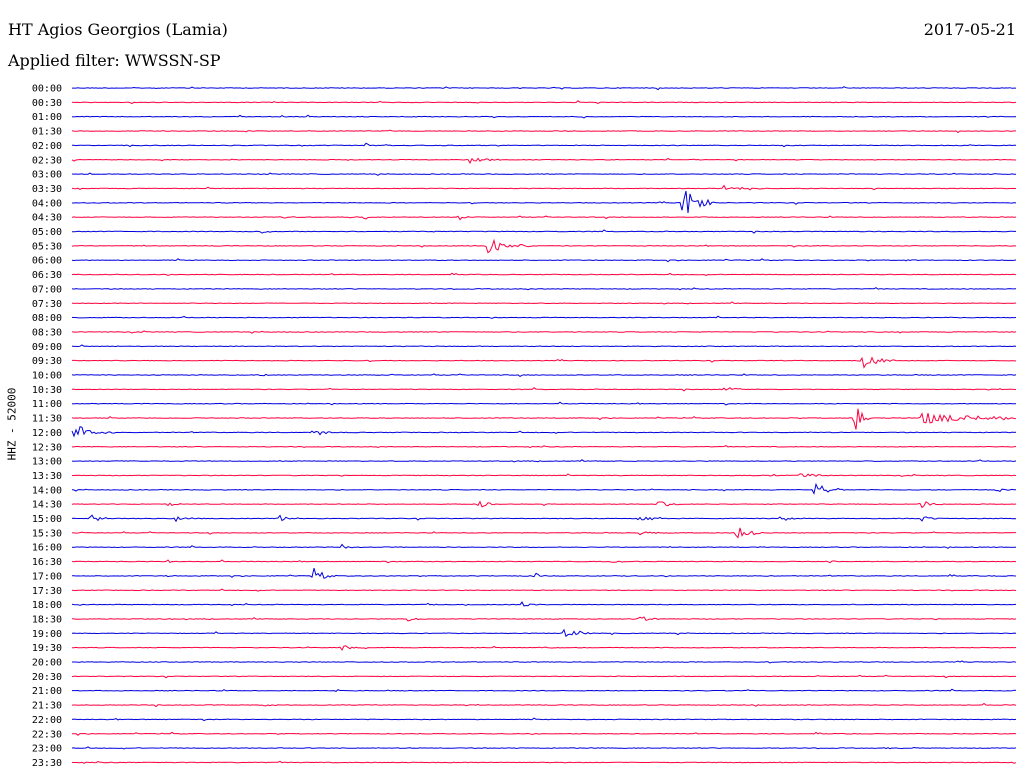  Describe the element at coordinates (47, 591) in the screenshot. I see `time-tick-label: 17:30` at that location.